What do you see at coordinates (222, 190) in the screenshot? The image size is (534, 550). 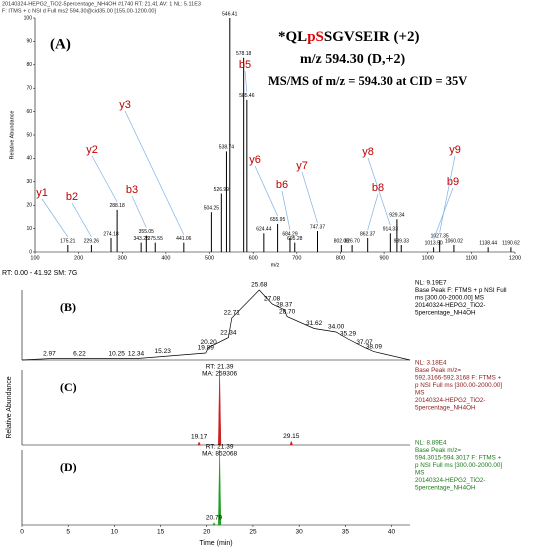 I see `peak-label: 526.99` at bounding box center [222, 190].